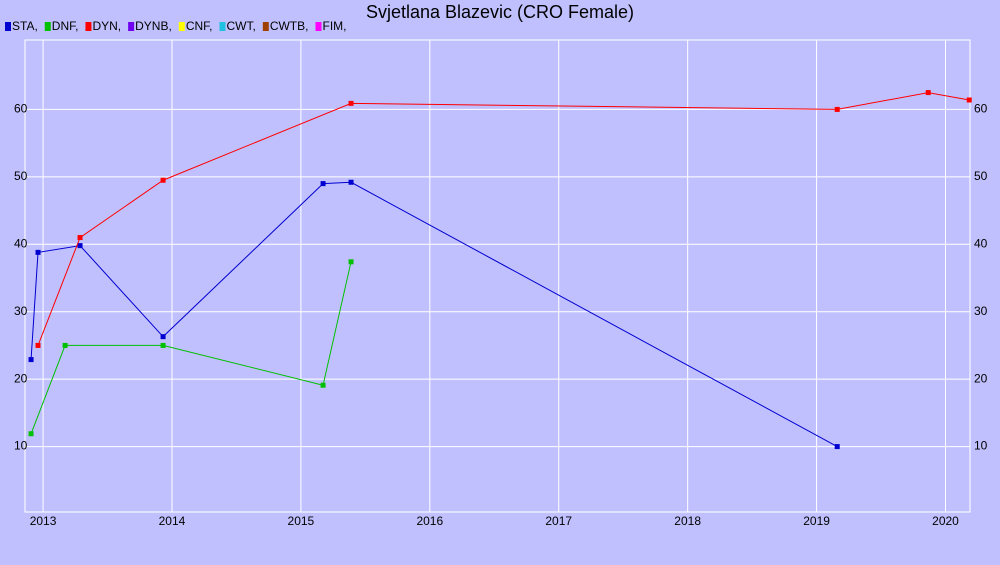  I want to click on y2-tick-label: 20, so click(981, 378).